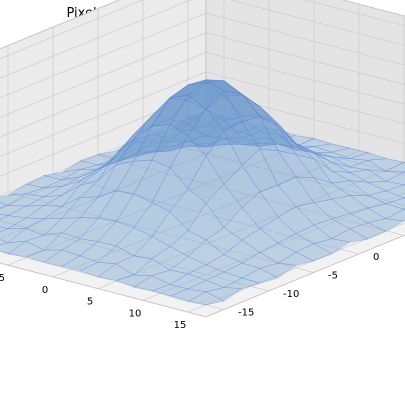  I want to click on y-tick-label: 0, so click(376, 257).